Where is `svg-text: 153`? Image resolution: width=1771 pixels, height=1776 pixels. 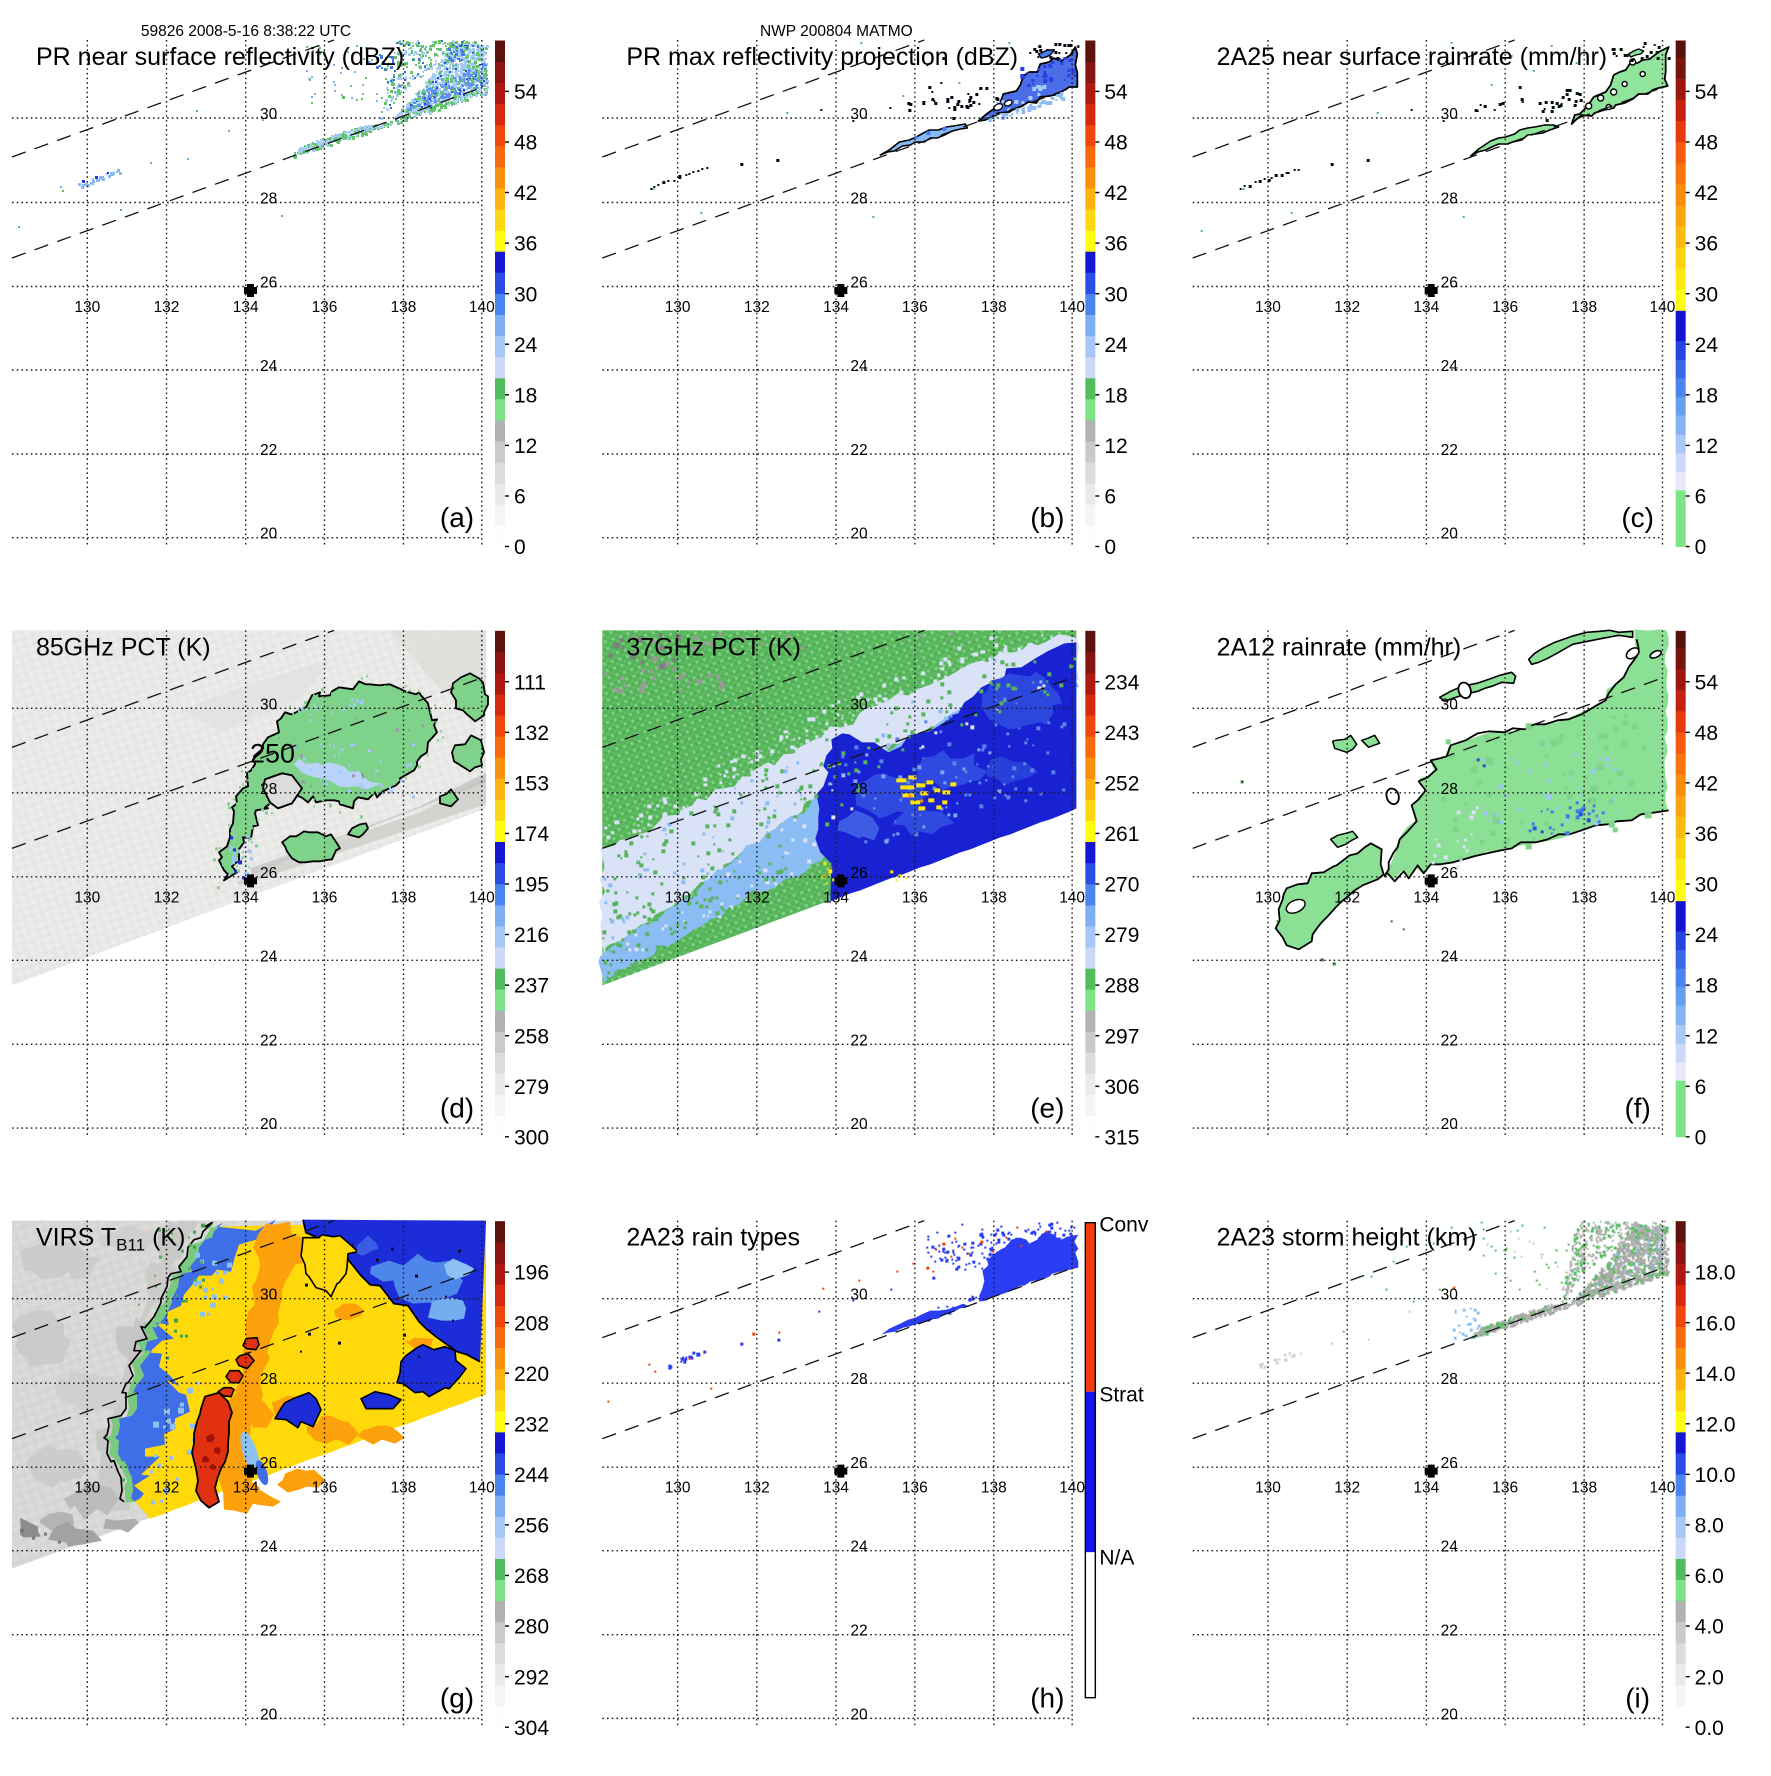 svg-text: 153 is located at coordinates (531, 783).